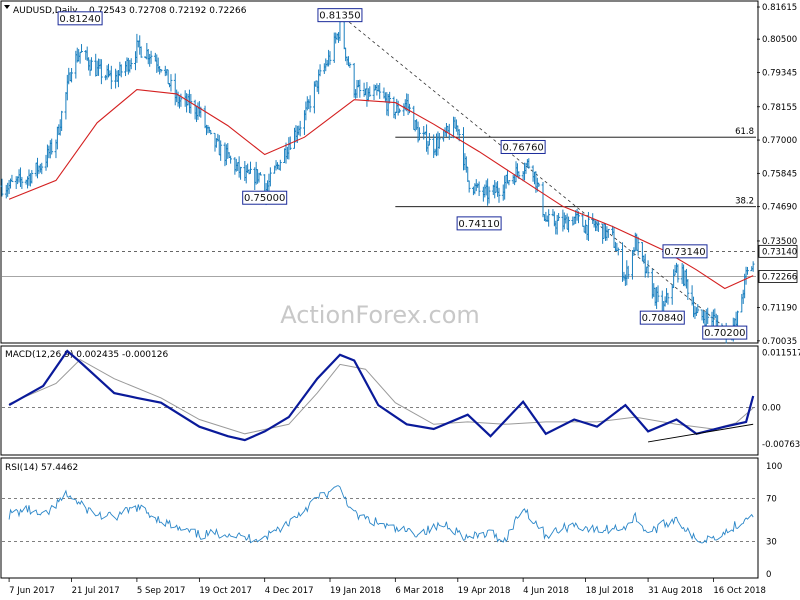  Describe the element at coordinates (779, 342) in the screenshot. I see `price-tick-label: 0.70035` at that location.